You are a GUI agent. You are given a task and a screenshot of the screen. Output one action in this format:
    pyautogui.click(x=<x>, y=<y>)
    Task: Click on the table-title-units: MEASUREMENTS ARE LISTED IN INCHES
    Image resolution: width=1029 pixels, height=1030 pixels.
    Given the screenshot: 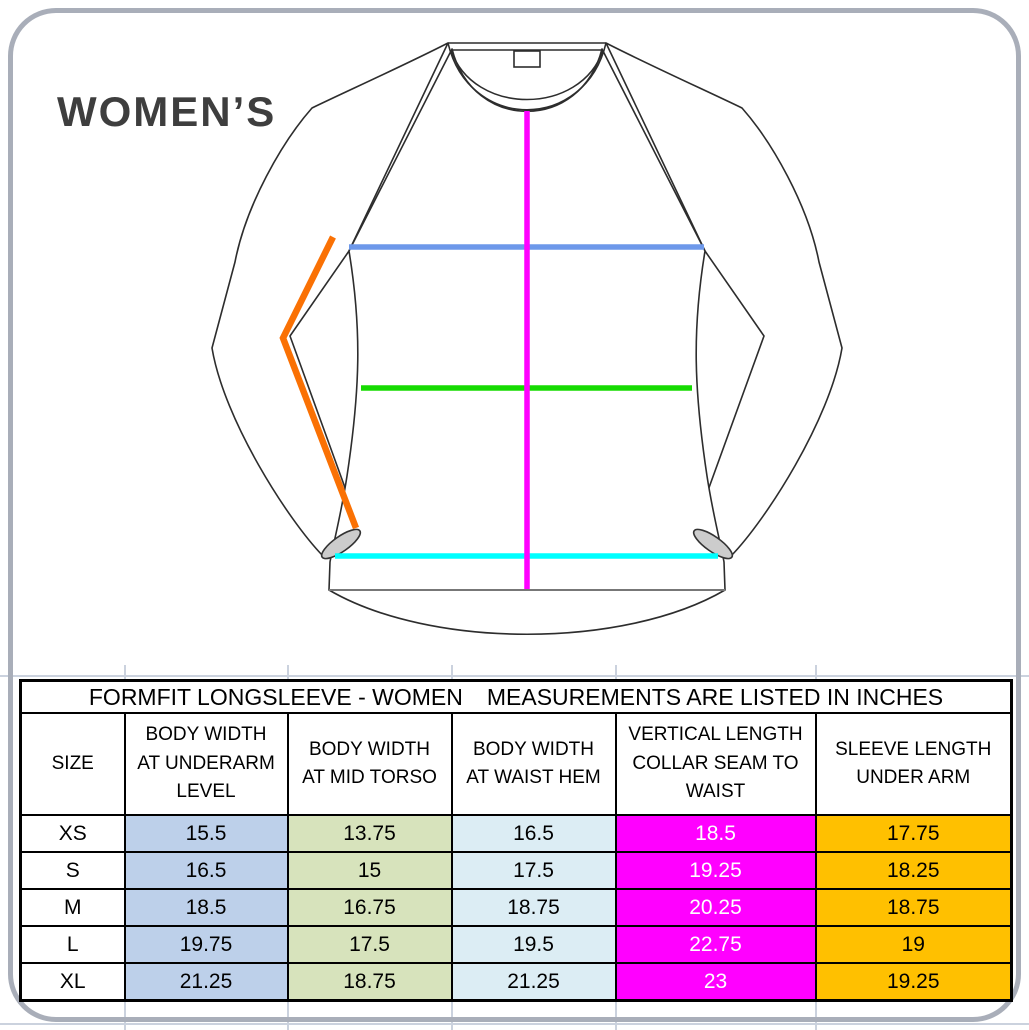 What is the action you would take?
    pyautogui.click(x=715, y=696)
    